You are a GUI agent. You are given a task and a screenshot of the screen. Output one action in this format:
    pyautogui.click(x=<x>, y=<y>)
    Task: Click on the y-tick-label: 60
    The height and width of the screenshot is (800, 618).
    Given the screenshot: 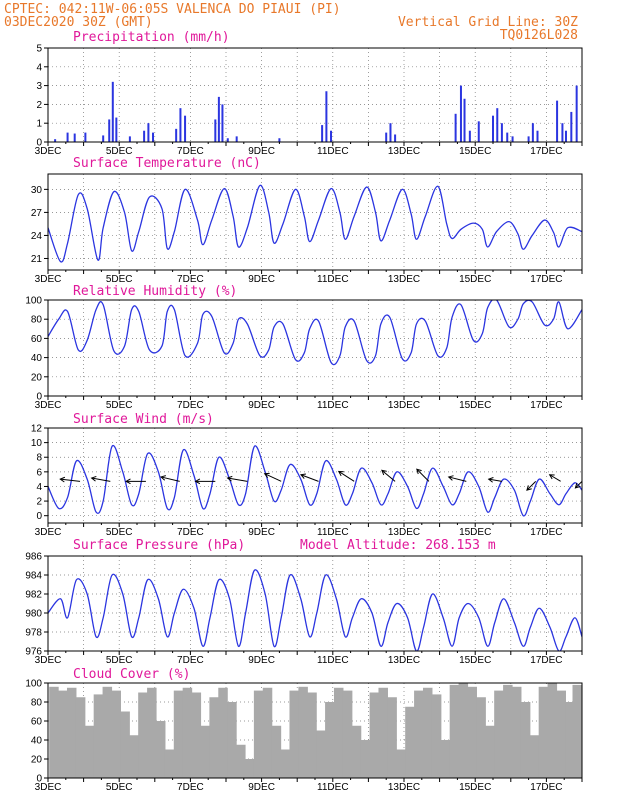 What is the action you would take?
    pyautogui.click(x=37, y=339)
    